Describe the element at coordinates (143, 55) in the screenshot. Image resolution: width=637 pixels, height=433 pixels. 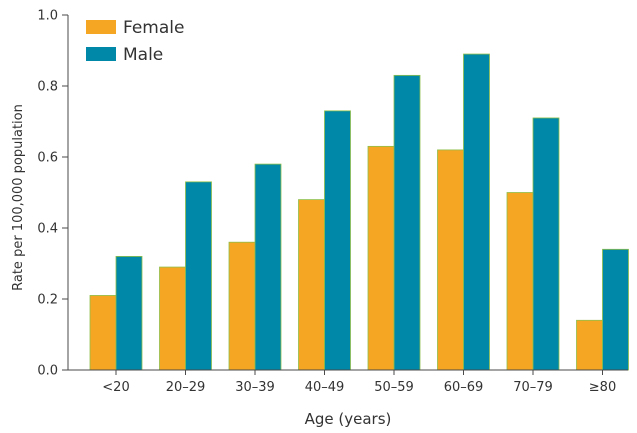
I see `legend-label-male: Male` at that location.